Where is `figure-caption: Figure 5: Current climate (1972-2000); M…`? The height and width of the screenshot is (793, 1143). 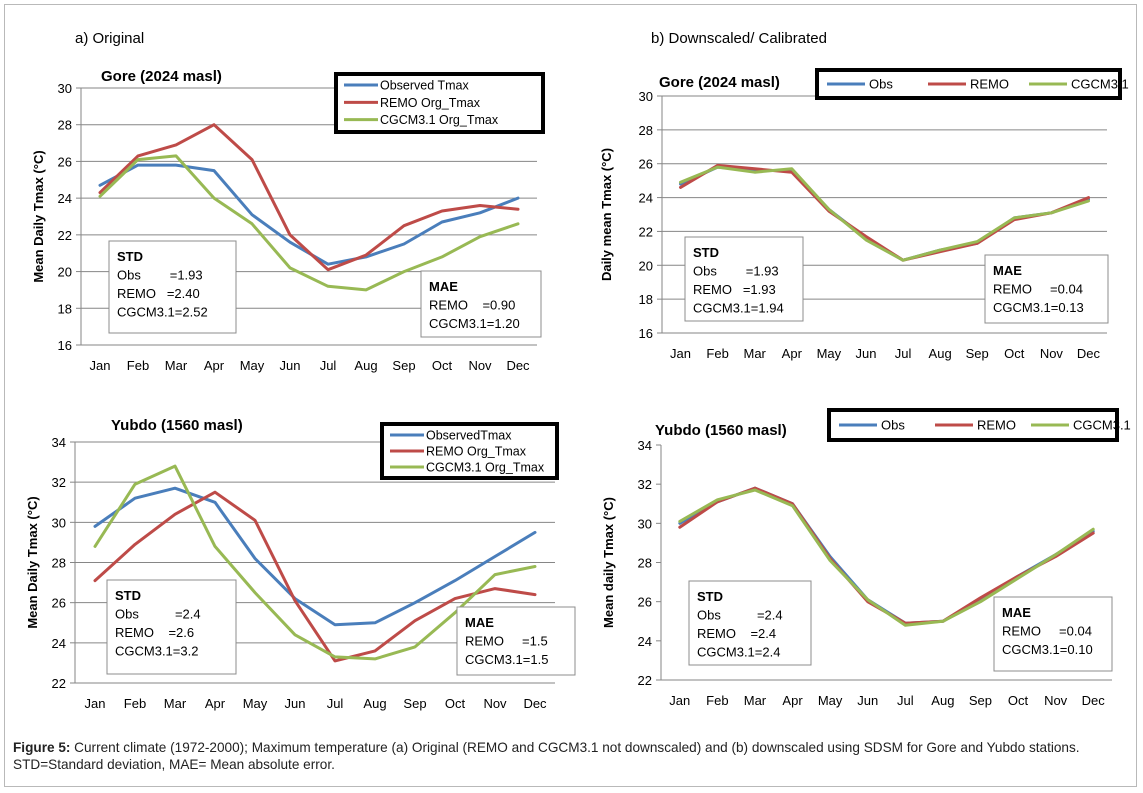 figure-caption: Figure 5: Current climate (1972-2000); M… is located at coordinates (573, 756).